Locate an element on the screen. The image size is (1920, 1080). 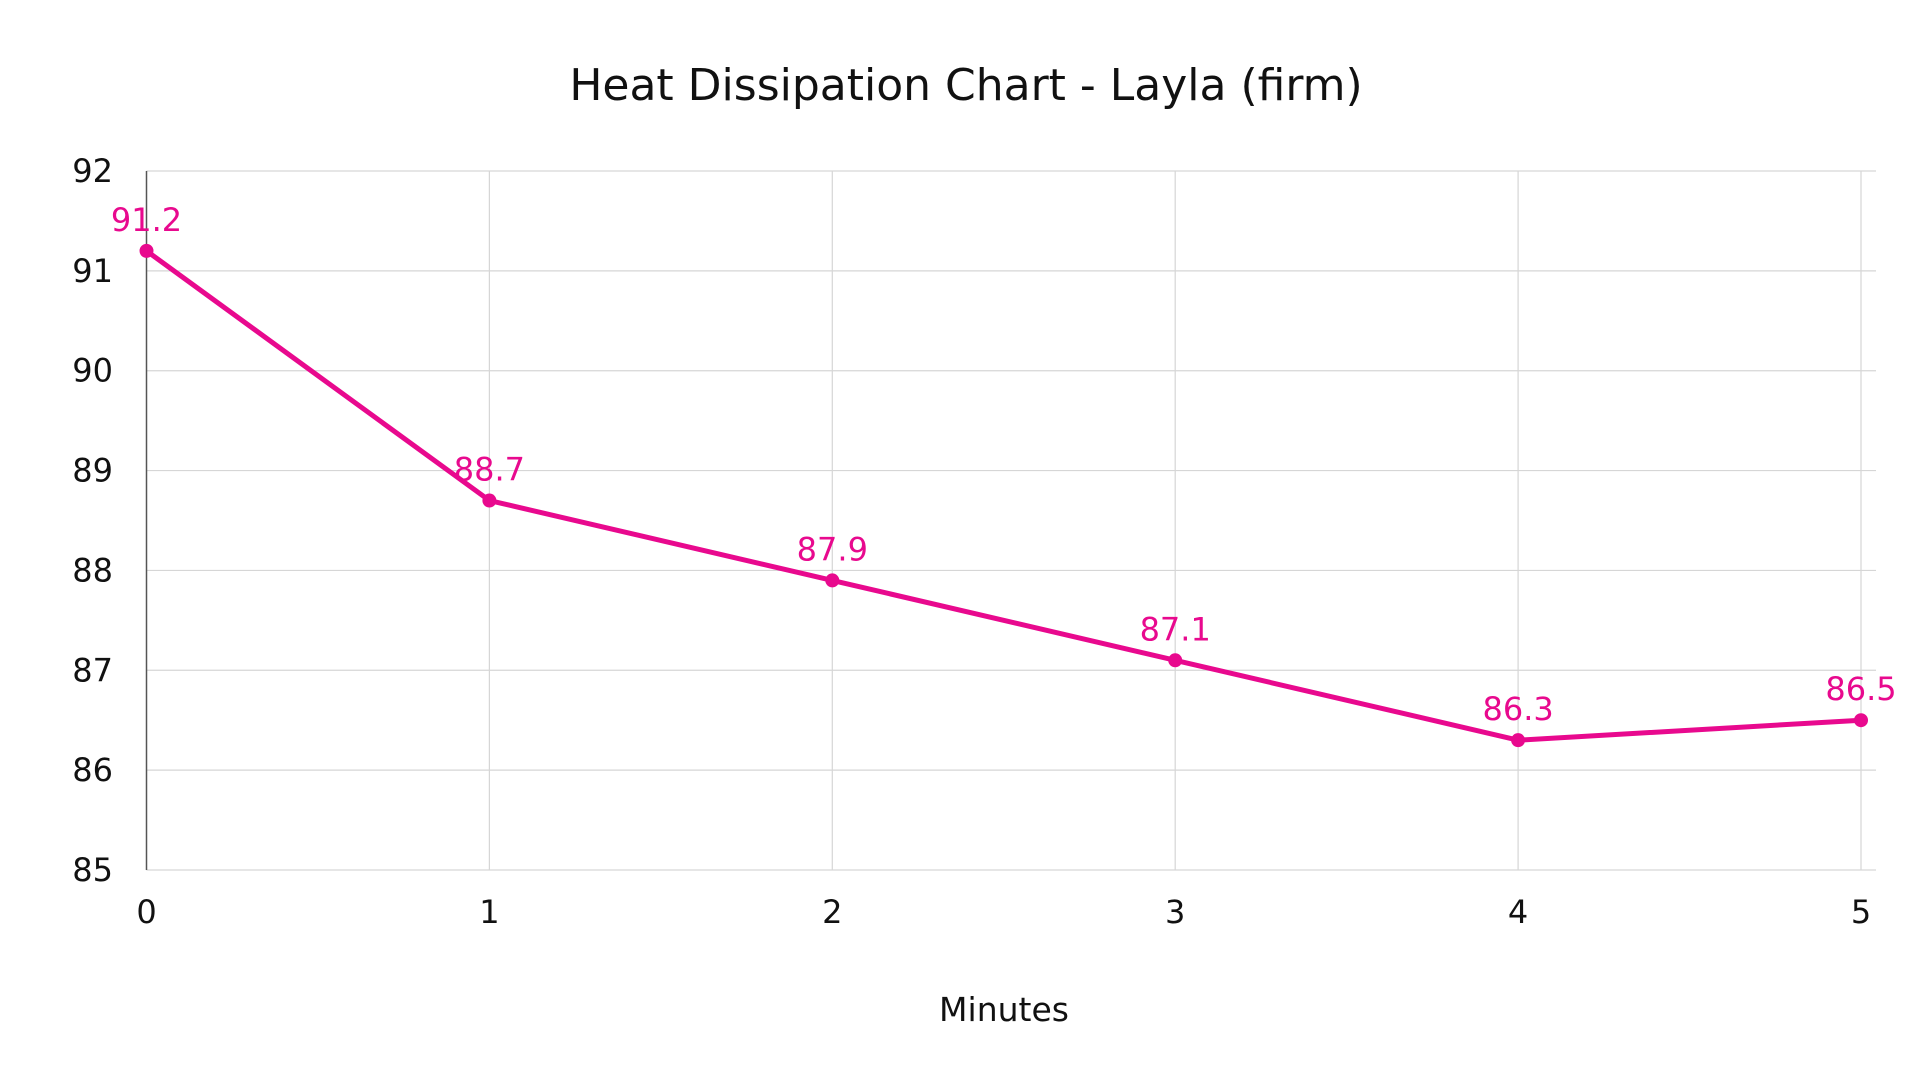
x-tick-label: 5 is located at coordinates (1861, 912).